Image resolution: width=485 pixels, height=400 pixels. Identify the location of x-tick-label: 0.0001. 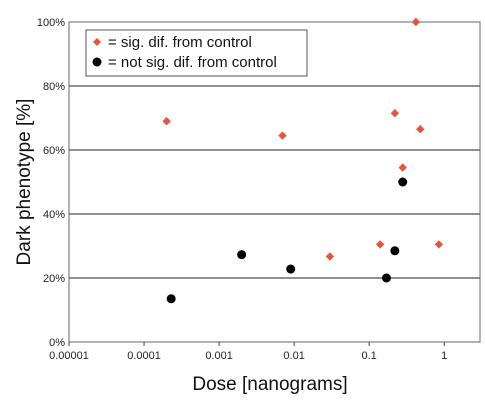
(144, 356).